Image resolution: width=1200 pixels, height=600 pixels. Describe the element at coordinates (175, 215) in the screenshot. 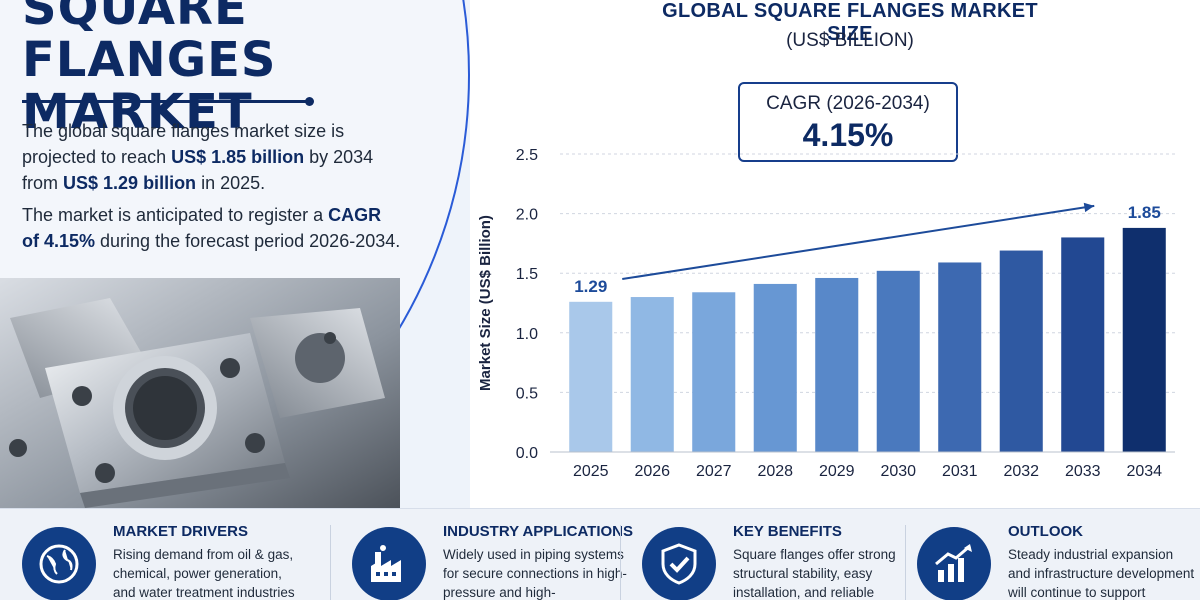

I see `intro-p2-text-a: The market is anticipated to register a` at that location.